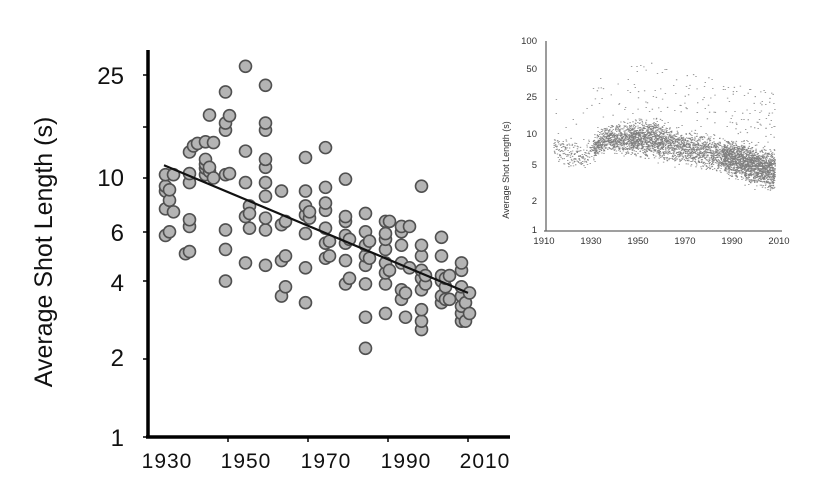 Image resolution: width=816 pixels, height=480 pixels. Describe the element at coordinates (684, 241) in the screenshot. I see `inset-xtick-1970: 1970` at that location.